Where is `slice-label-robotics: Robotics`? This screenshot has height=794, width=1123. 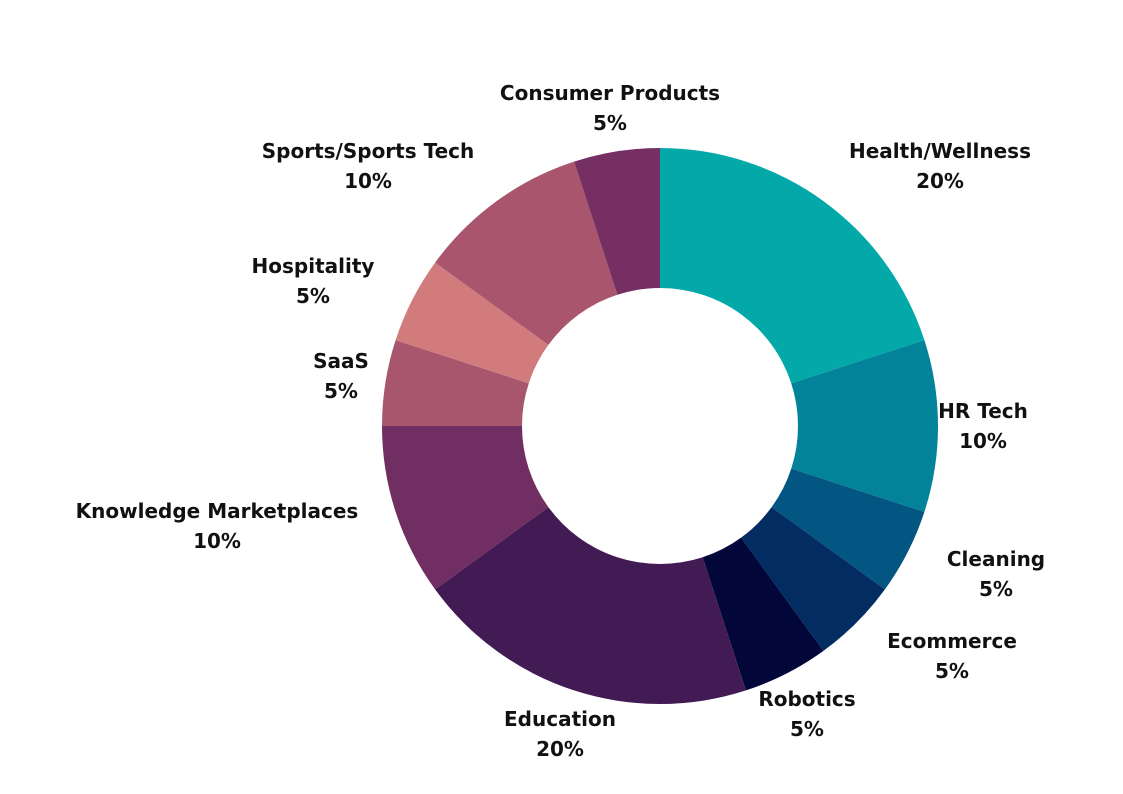
slice-label-robotics: Robotics is located at coordinates (806, 699).